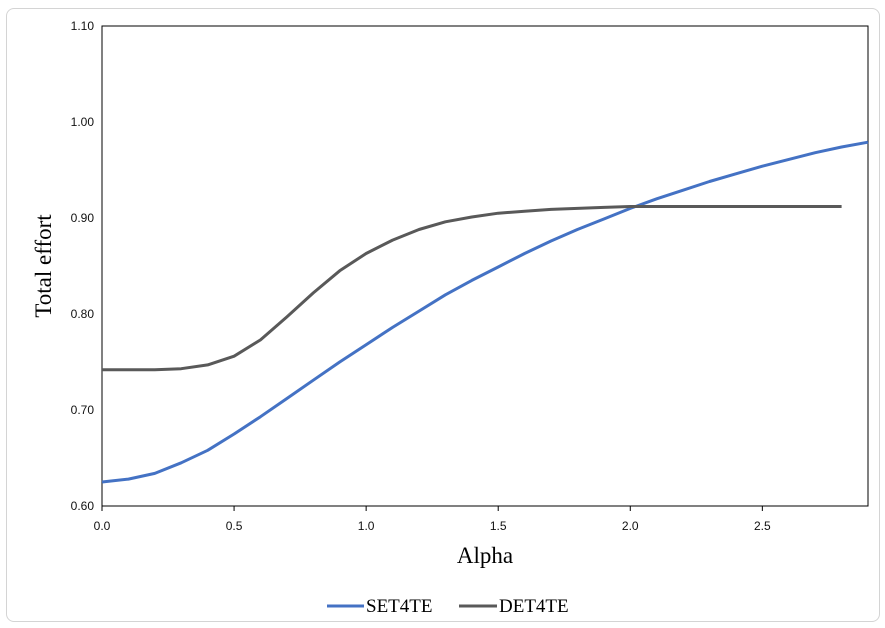 This screenshot has height=628, width=885. What do you see at coordinates (630, 526) in the screenshot?
I see `x-tick-label: 2.0` at bounding box center [630, 526].